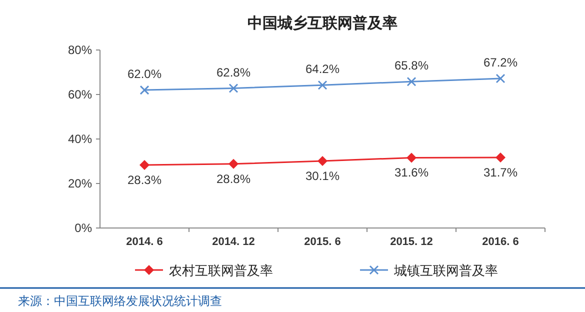 This screenshot has height=312, width=585. What do you see at coordinates (80, 139) in the screenshot?
I see `y-tick-label: 40%` at bounding box center [80, 139].